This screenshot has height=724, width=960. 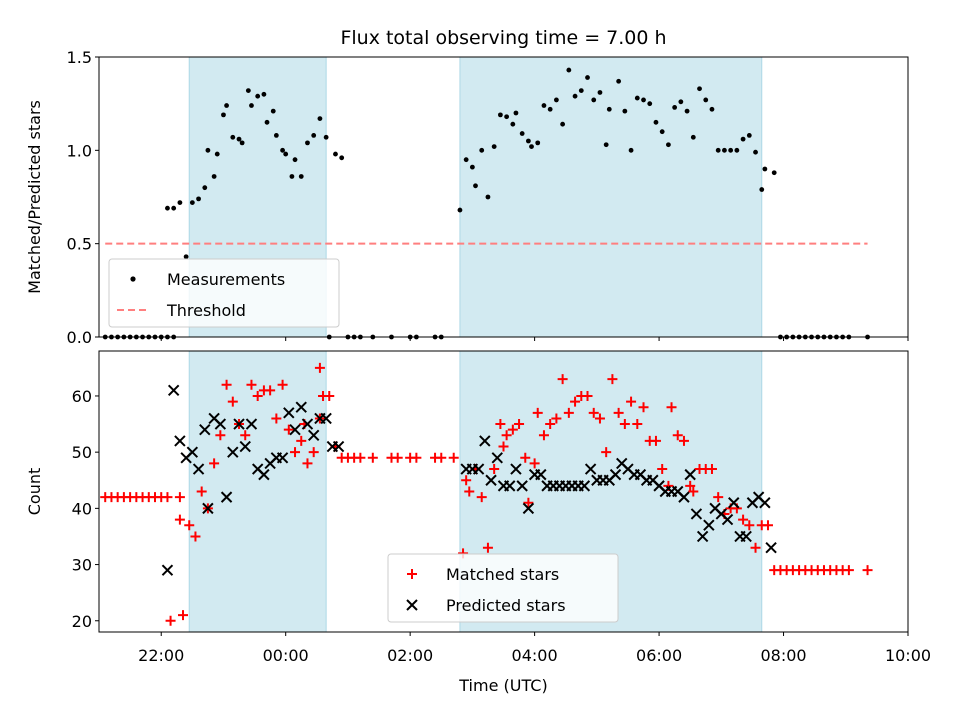 What do you see at coordinates (412, 574) in the screenshot?
I see `legend-marker-plus` at bounding box center [412, 574].